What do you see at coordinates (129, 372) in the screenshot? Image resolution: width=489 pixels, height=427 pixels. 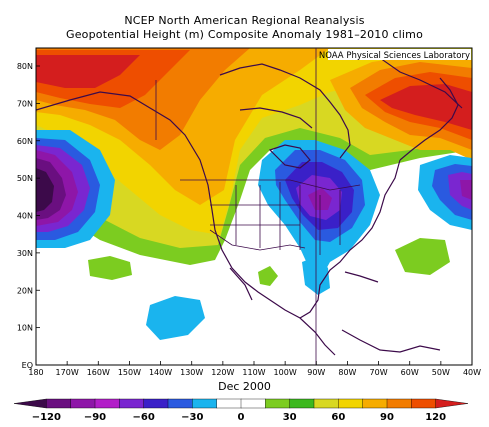 I see `lon-label: 150W` at bounding box center [129, 372].